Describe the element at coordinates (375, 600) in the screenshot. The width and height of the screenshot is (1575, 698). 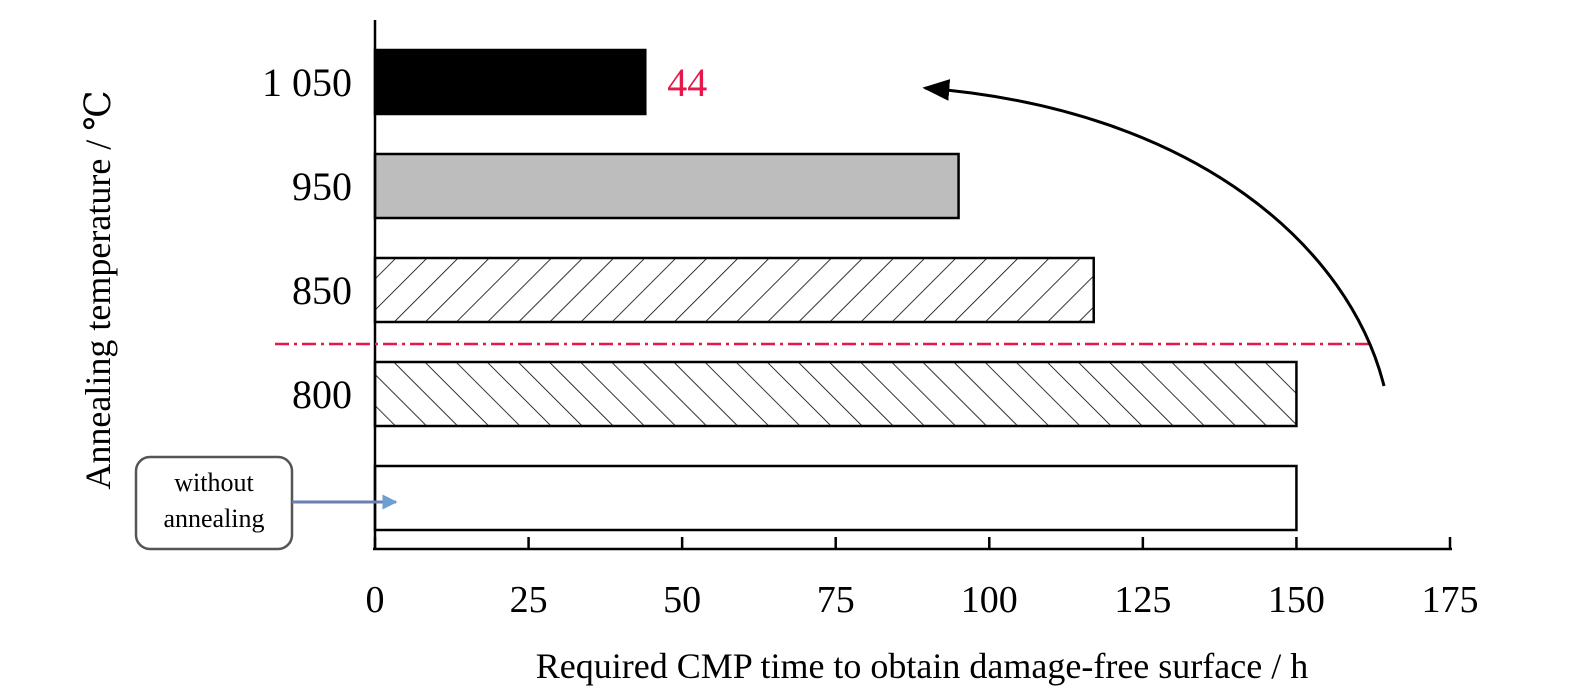
I see `x-tick-label: 0` at that location.